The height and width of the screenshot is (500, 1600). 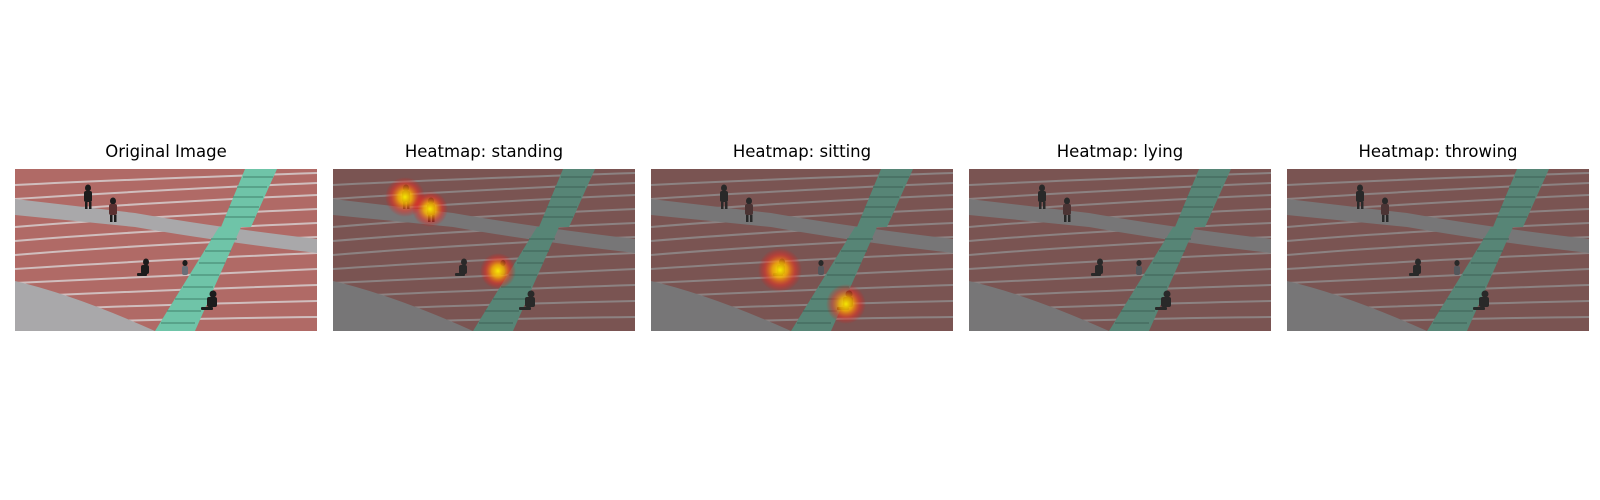 What do you see at coordinates (166, 250) in the screenshot?
I see `original-image` at bounding box center [166, 250].